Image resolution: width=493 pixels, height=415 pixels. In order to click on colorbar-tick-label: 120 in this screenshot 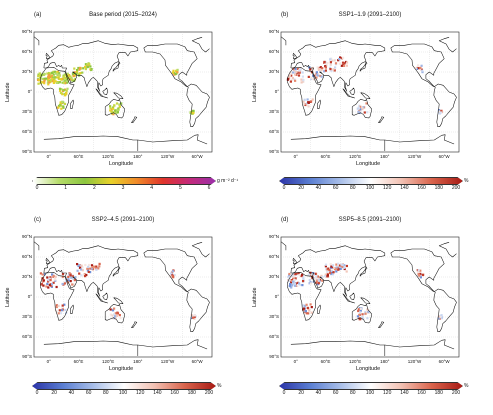, I will do `click(140, 393)`.